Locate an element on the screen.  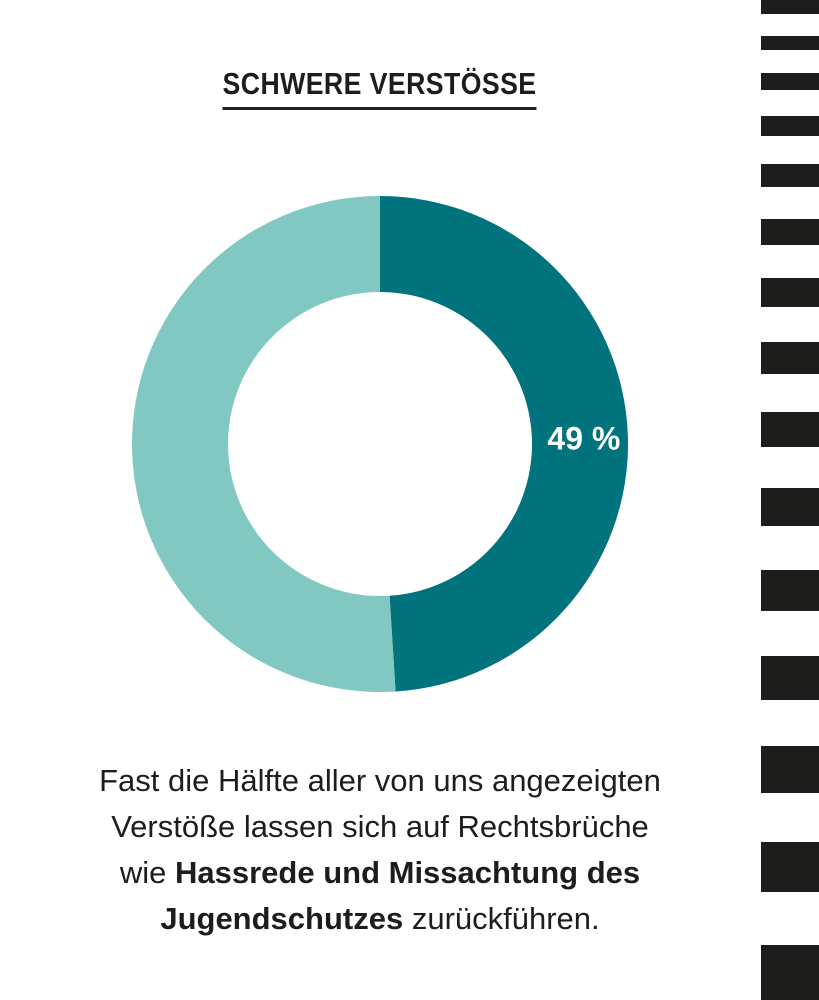
caption-line-3-bold: Hassrede und Missachtung des is located at coordinates (408, 872).